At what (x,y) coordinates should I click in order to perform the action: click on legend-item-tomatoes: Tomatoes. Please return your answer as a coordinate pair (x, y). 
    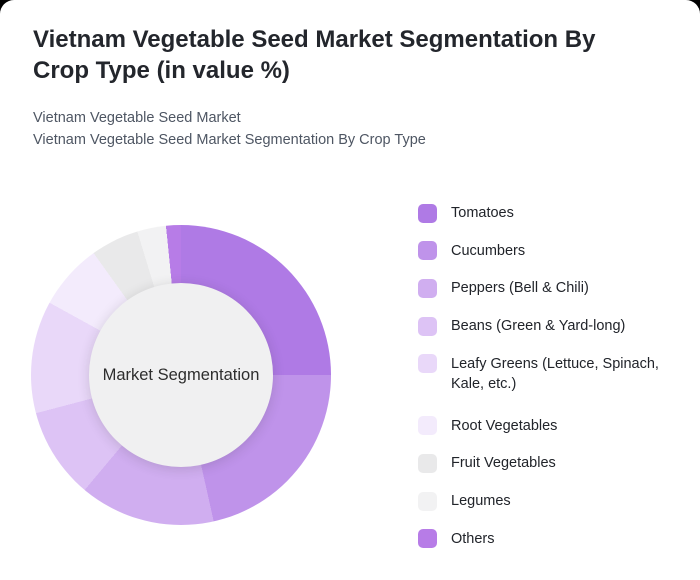
    Looking at the image, I should click on (549, 213).